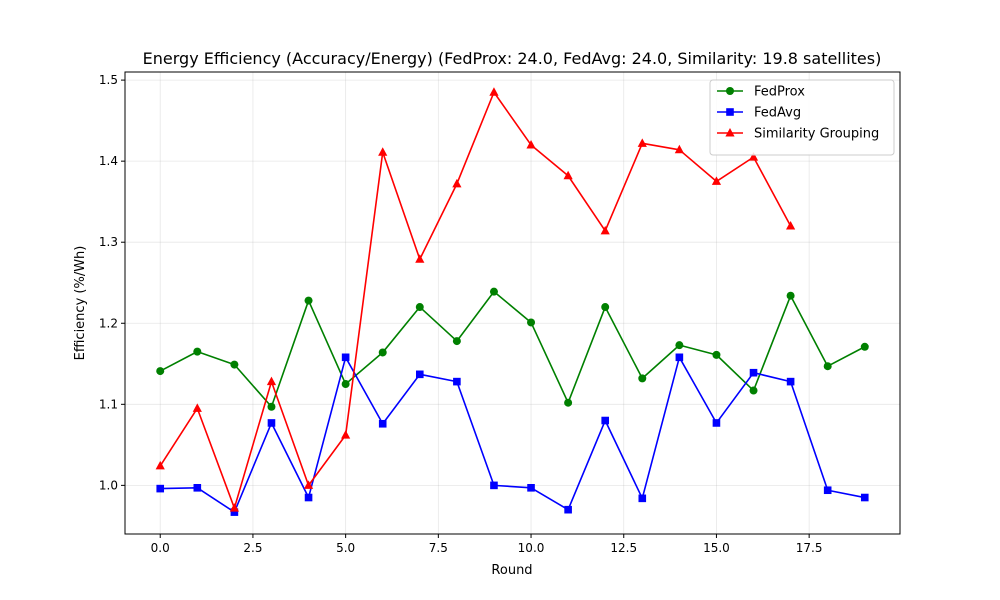 The image size is (1000, 600). What do you see at coordinates (511, 570) in the screenshot?
I see `x-axis-label: Round` at bounding box center [511, 570].